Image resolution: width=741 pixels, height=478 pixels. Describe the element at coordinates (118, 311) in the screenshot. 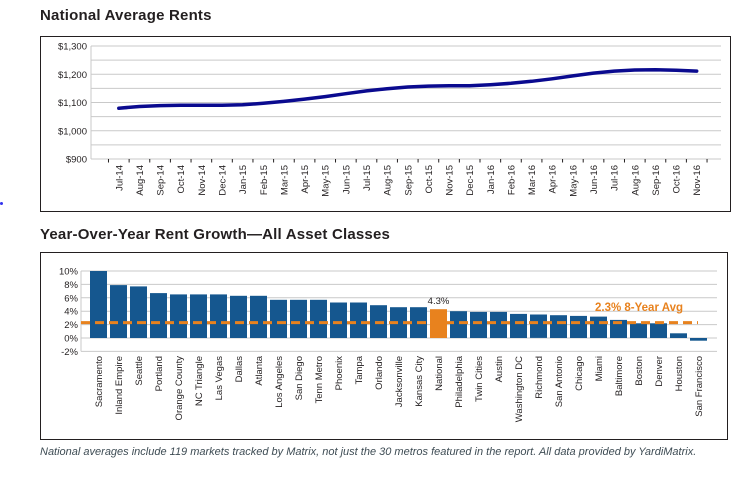

I see `bar-inland-empire` at that location.